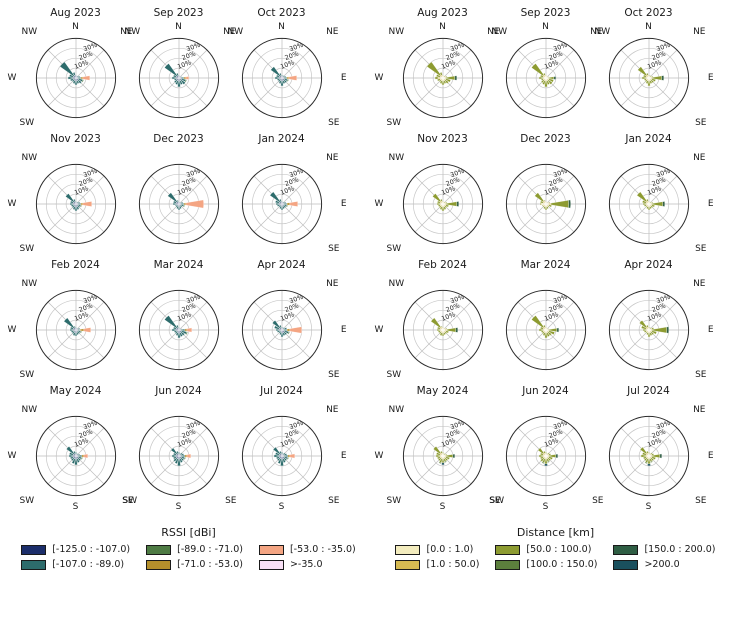 The height and width of the screenshot is (623, 734). I want to click on legend-column: [50.0 : 100.0) [100.0 : 150.0), so click(546, 557).